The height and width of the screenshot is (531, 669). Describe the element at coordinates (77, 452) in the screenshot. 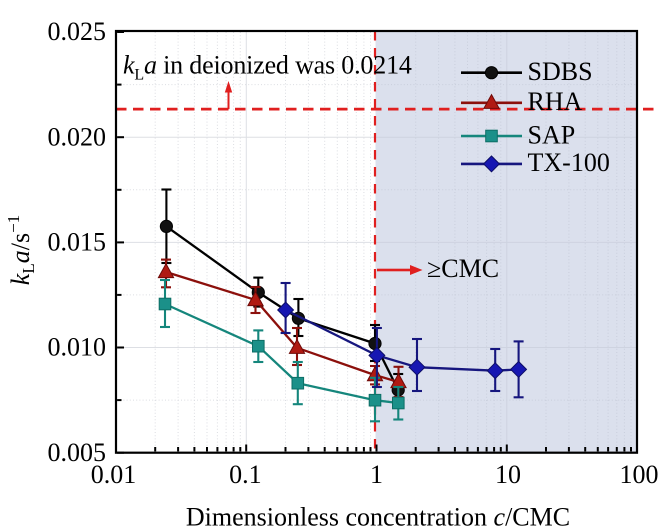

I see `svg-text: 0.005` at that location.